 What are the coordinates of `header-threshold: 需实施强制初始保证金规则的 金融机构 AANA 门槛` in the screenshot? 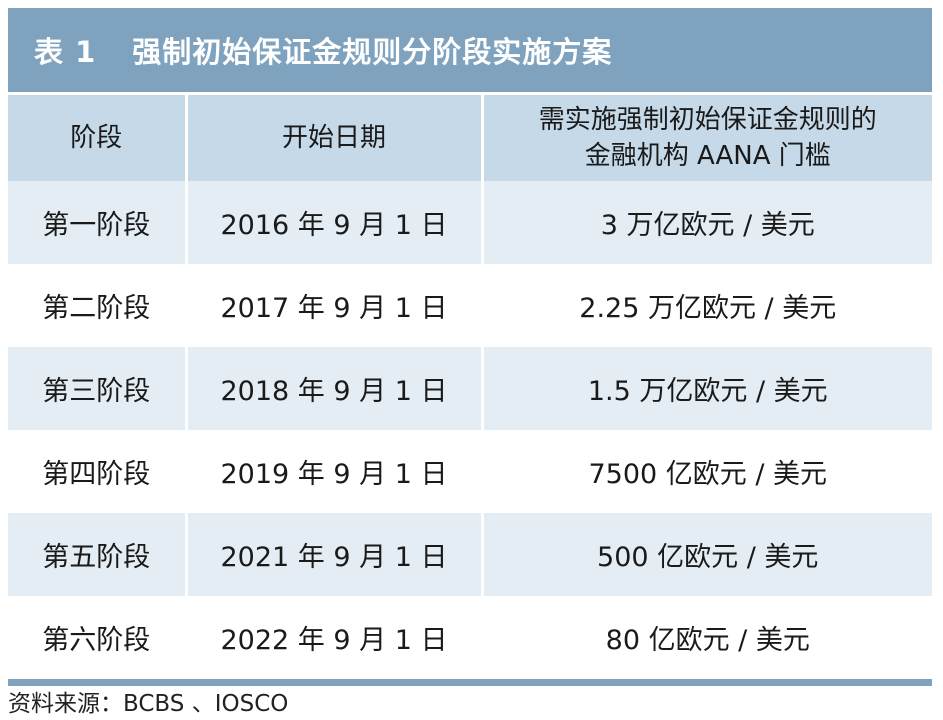 It's located at (707, 136).